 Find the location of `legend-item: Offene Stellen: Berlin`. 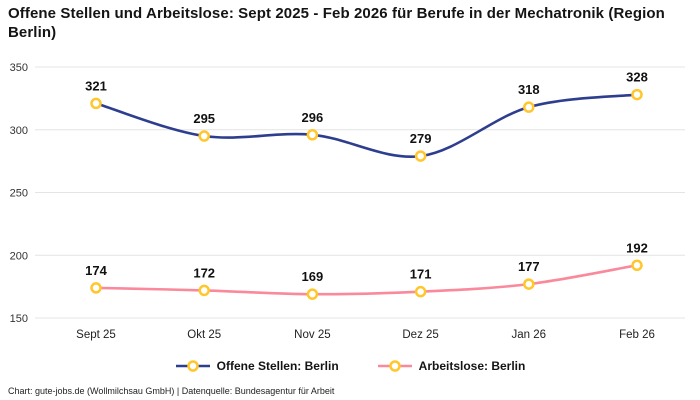

legend-item: Offene Stellen: Berlin is located at coordinates (257, 366).